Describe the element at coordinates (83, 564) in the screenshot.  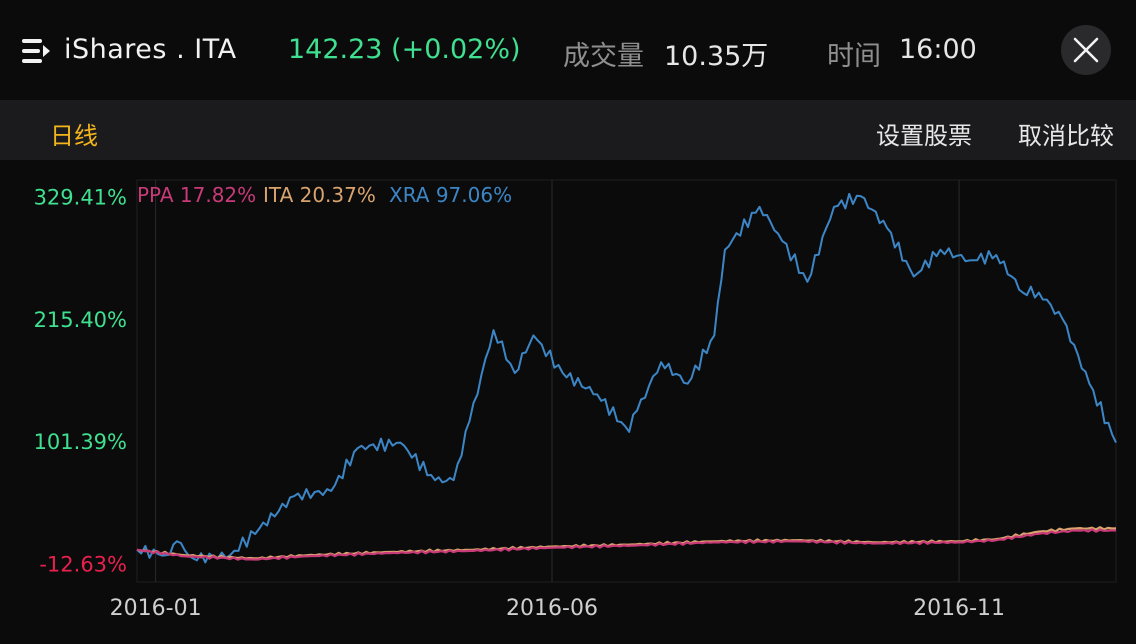
I see `y-tick-label: -12.63%` at that location.